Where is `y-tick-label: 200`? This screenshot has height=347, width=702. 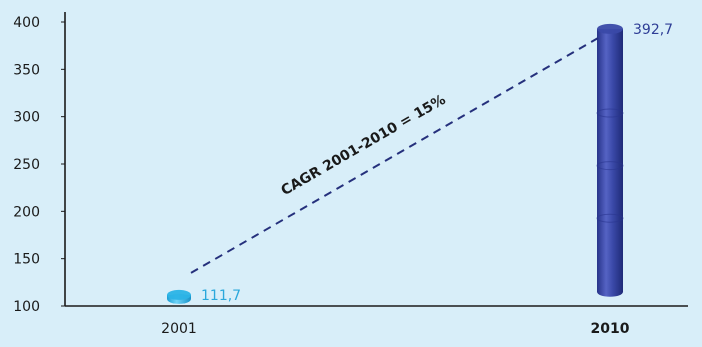 y-tick-label: 200 is located at coordinates (26, 212).